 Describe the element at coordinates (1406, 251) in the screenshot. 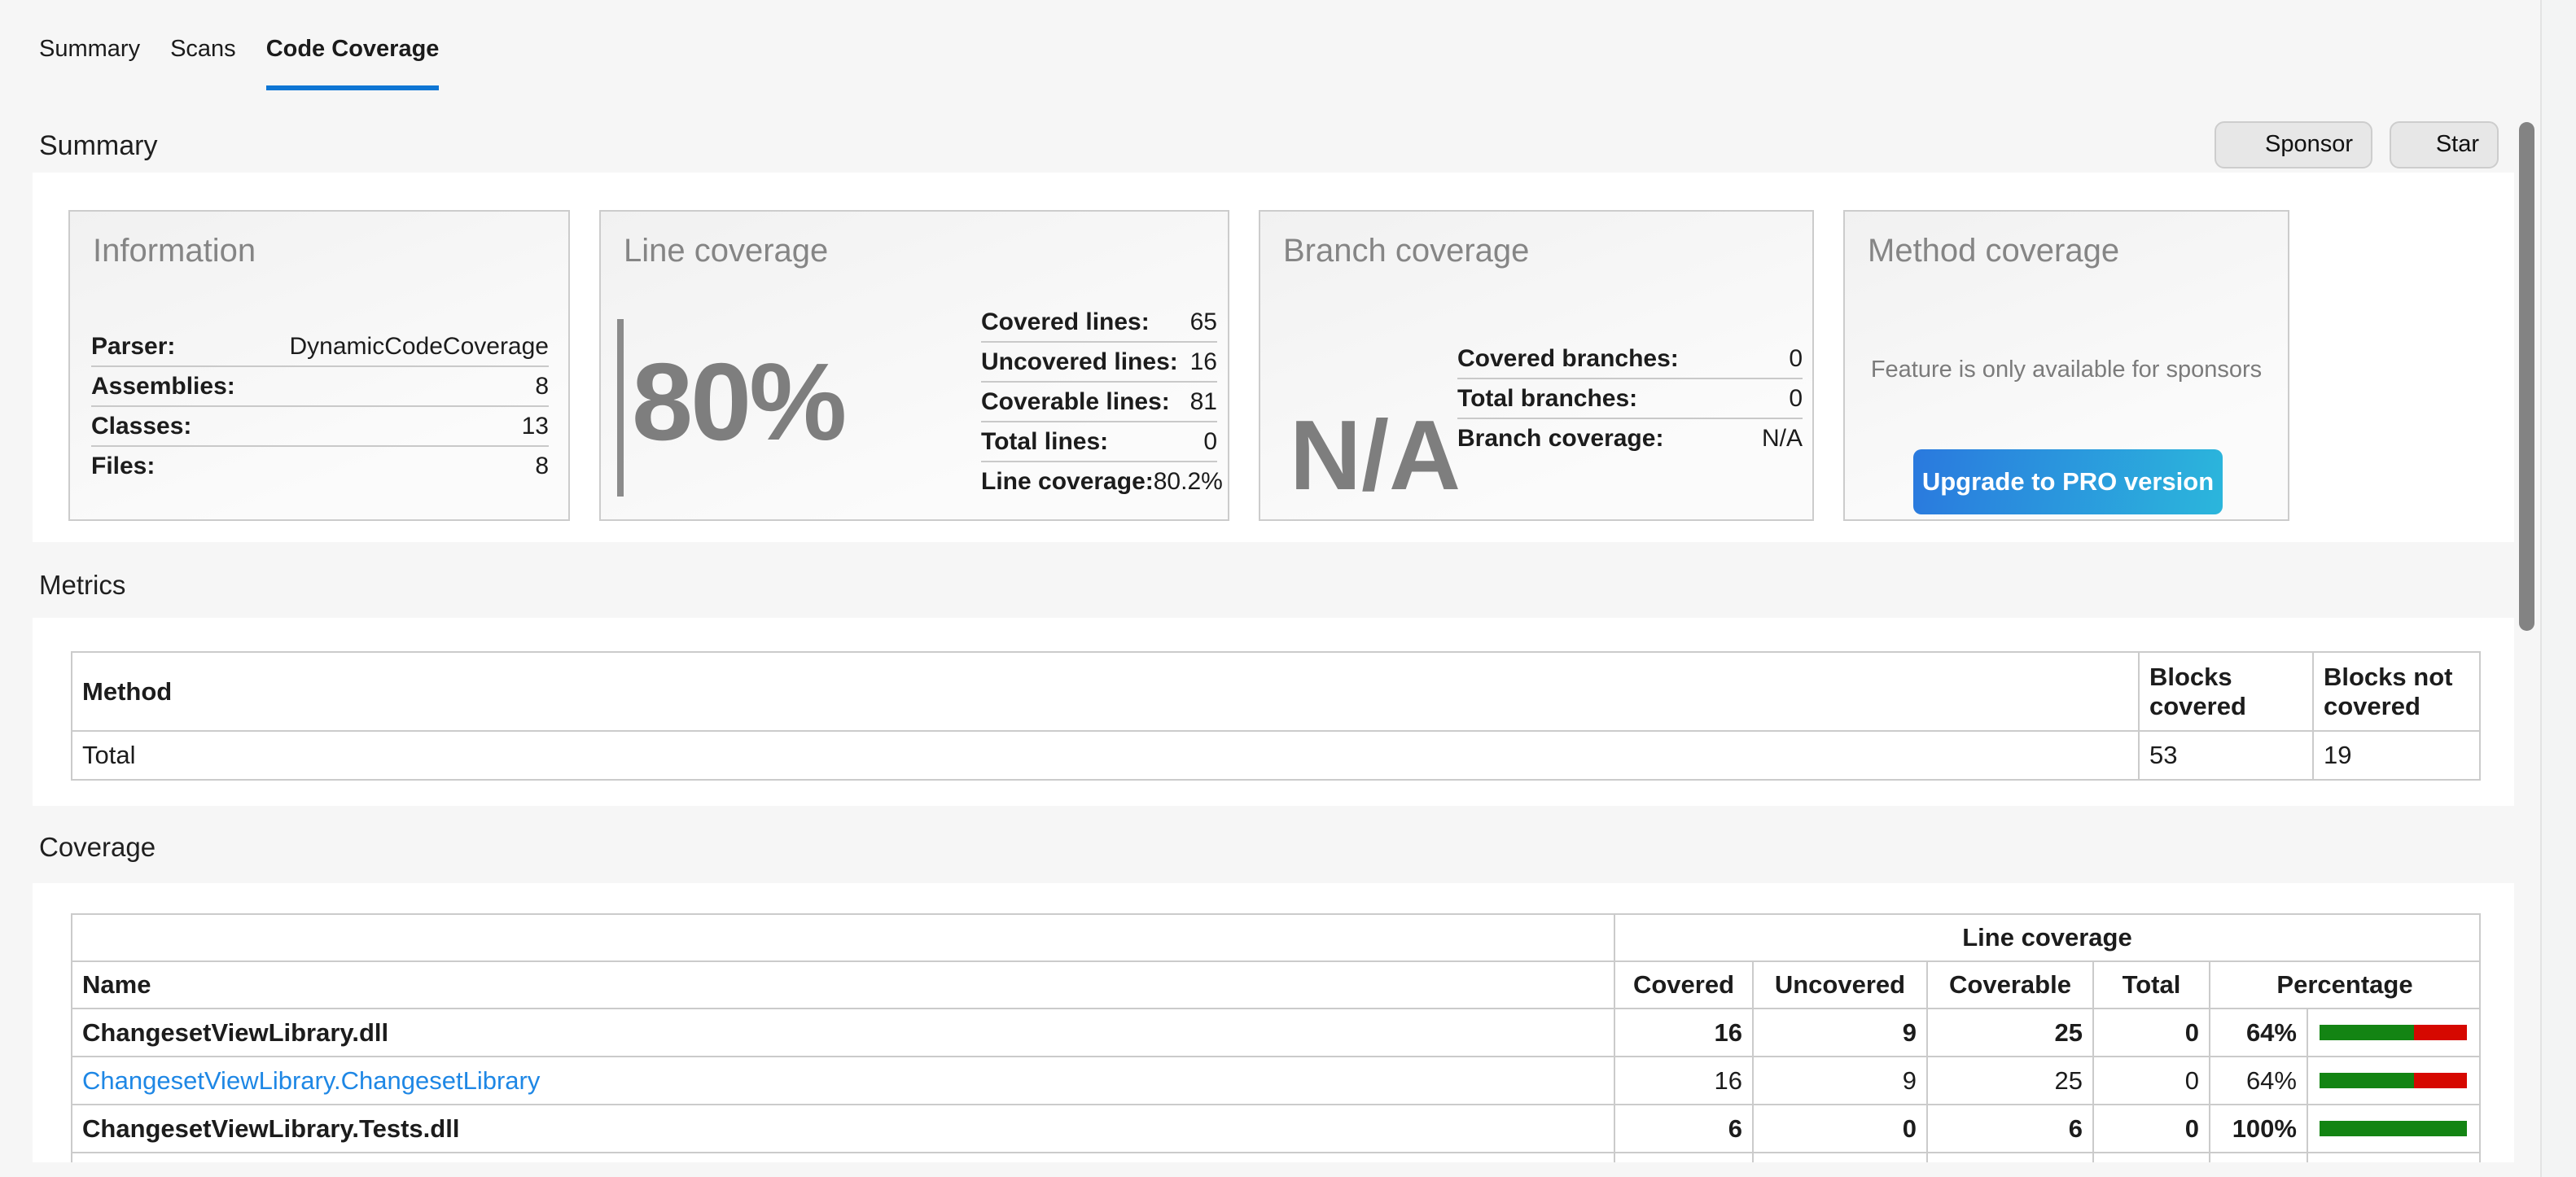

I see `card-title: Branch coverage` at that location.